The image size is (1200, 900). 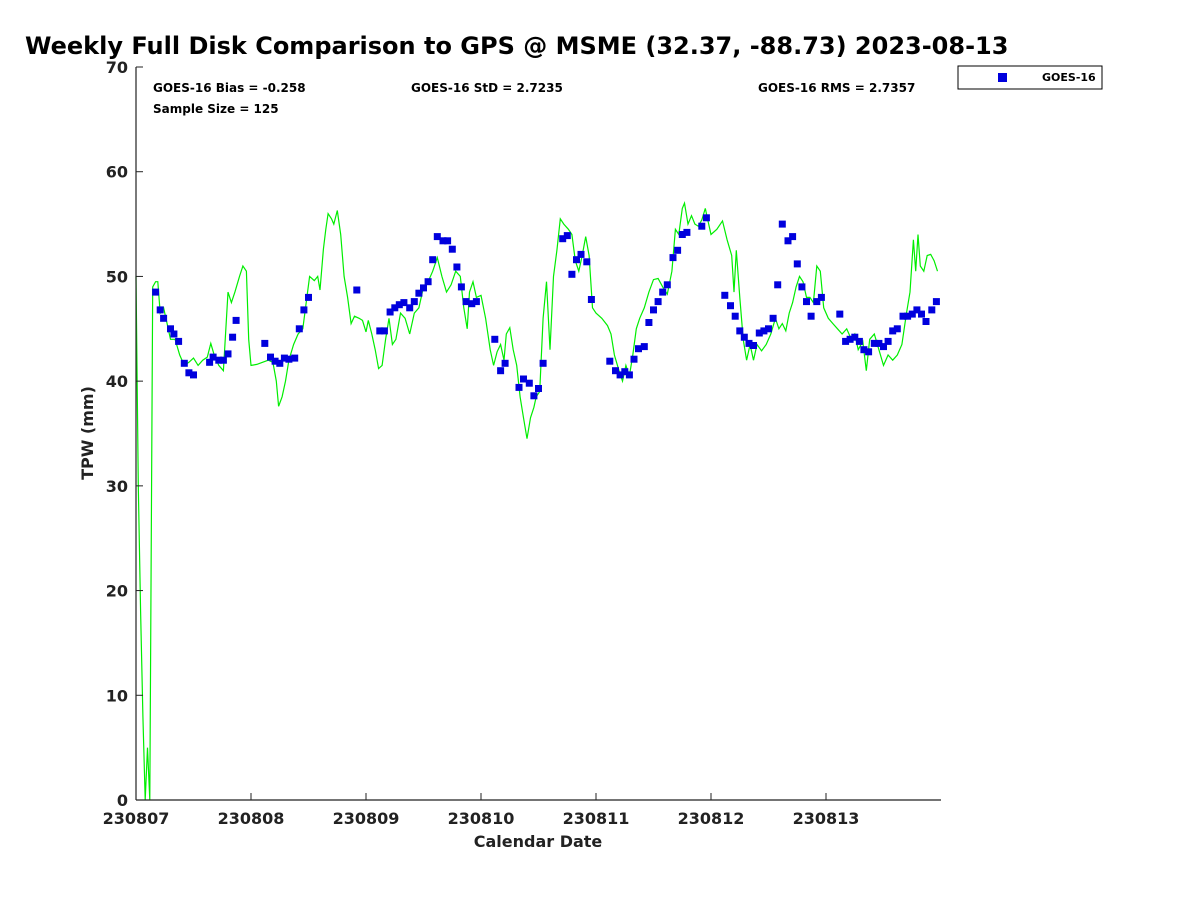 What do you see at coordinates (826, 818) in the screenshot?
I see `x-tick-label: 230813` at bounding box center [826, 818].